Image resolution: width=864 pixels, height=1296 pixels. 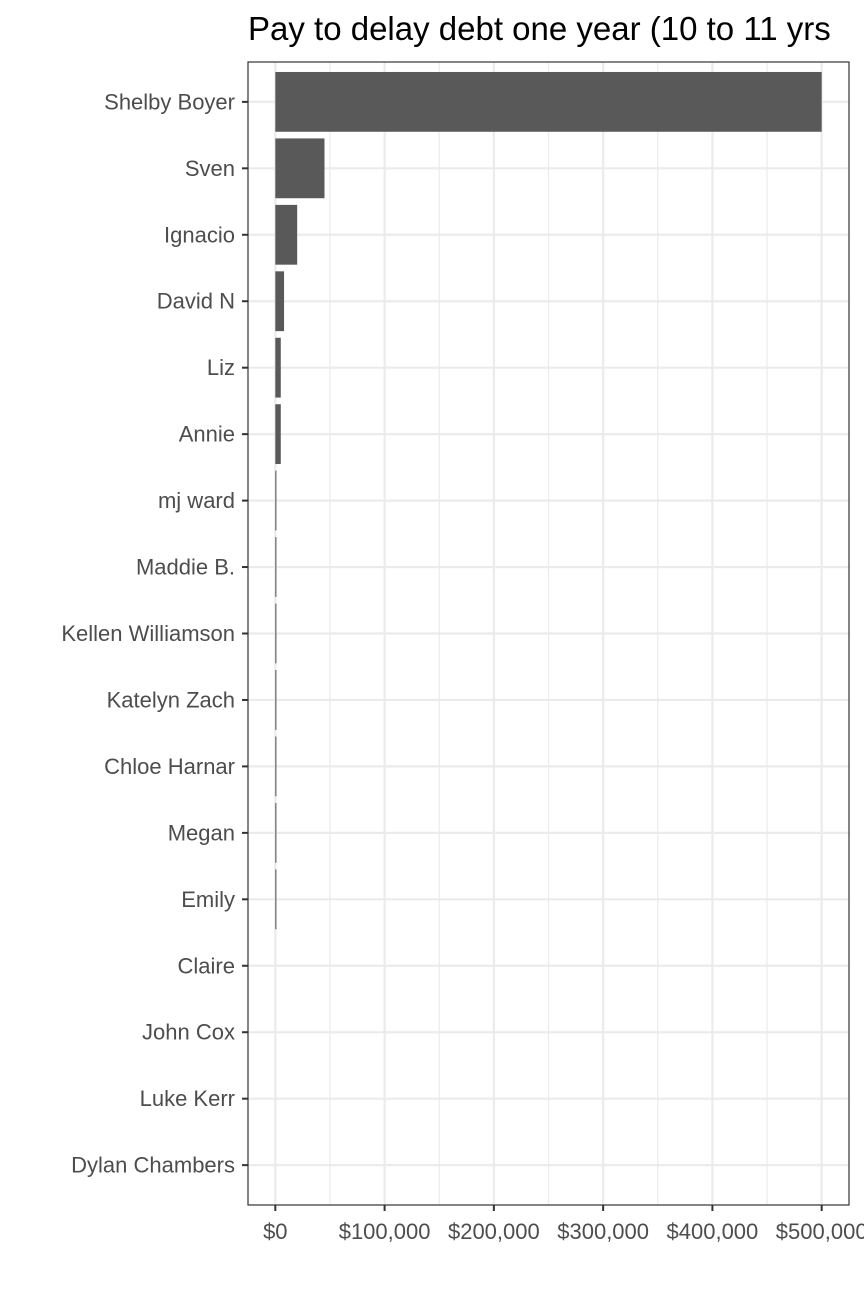 I want to click on value-tick-label: $100,000, so click(x=385, y=1231).